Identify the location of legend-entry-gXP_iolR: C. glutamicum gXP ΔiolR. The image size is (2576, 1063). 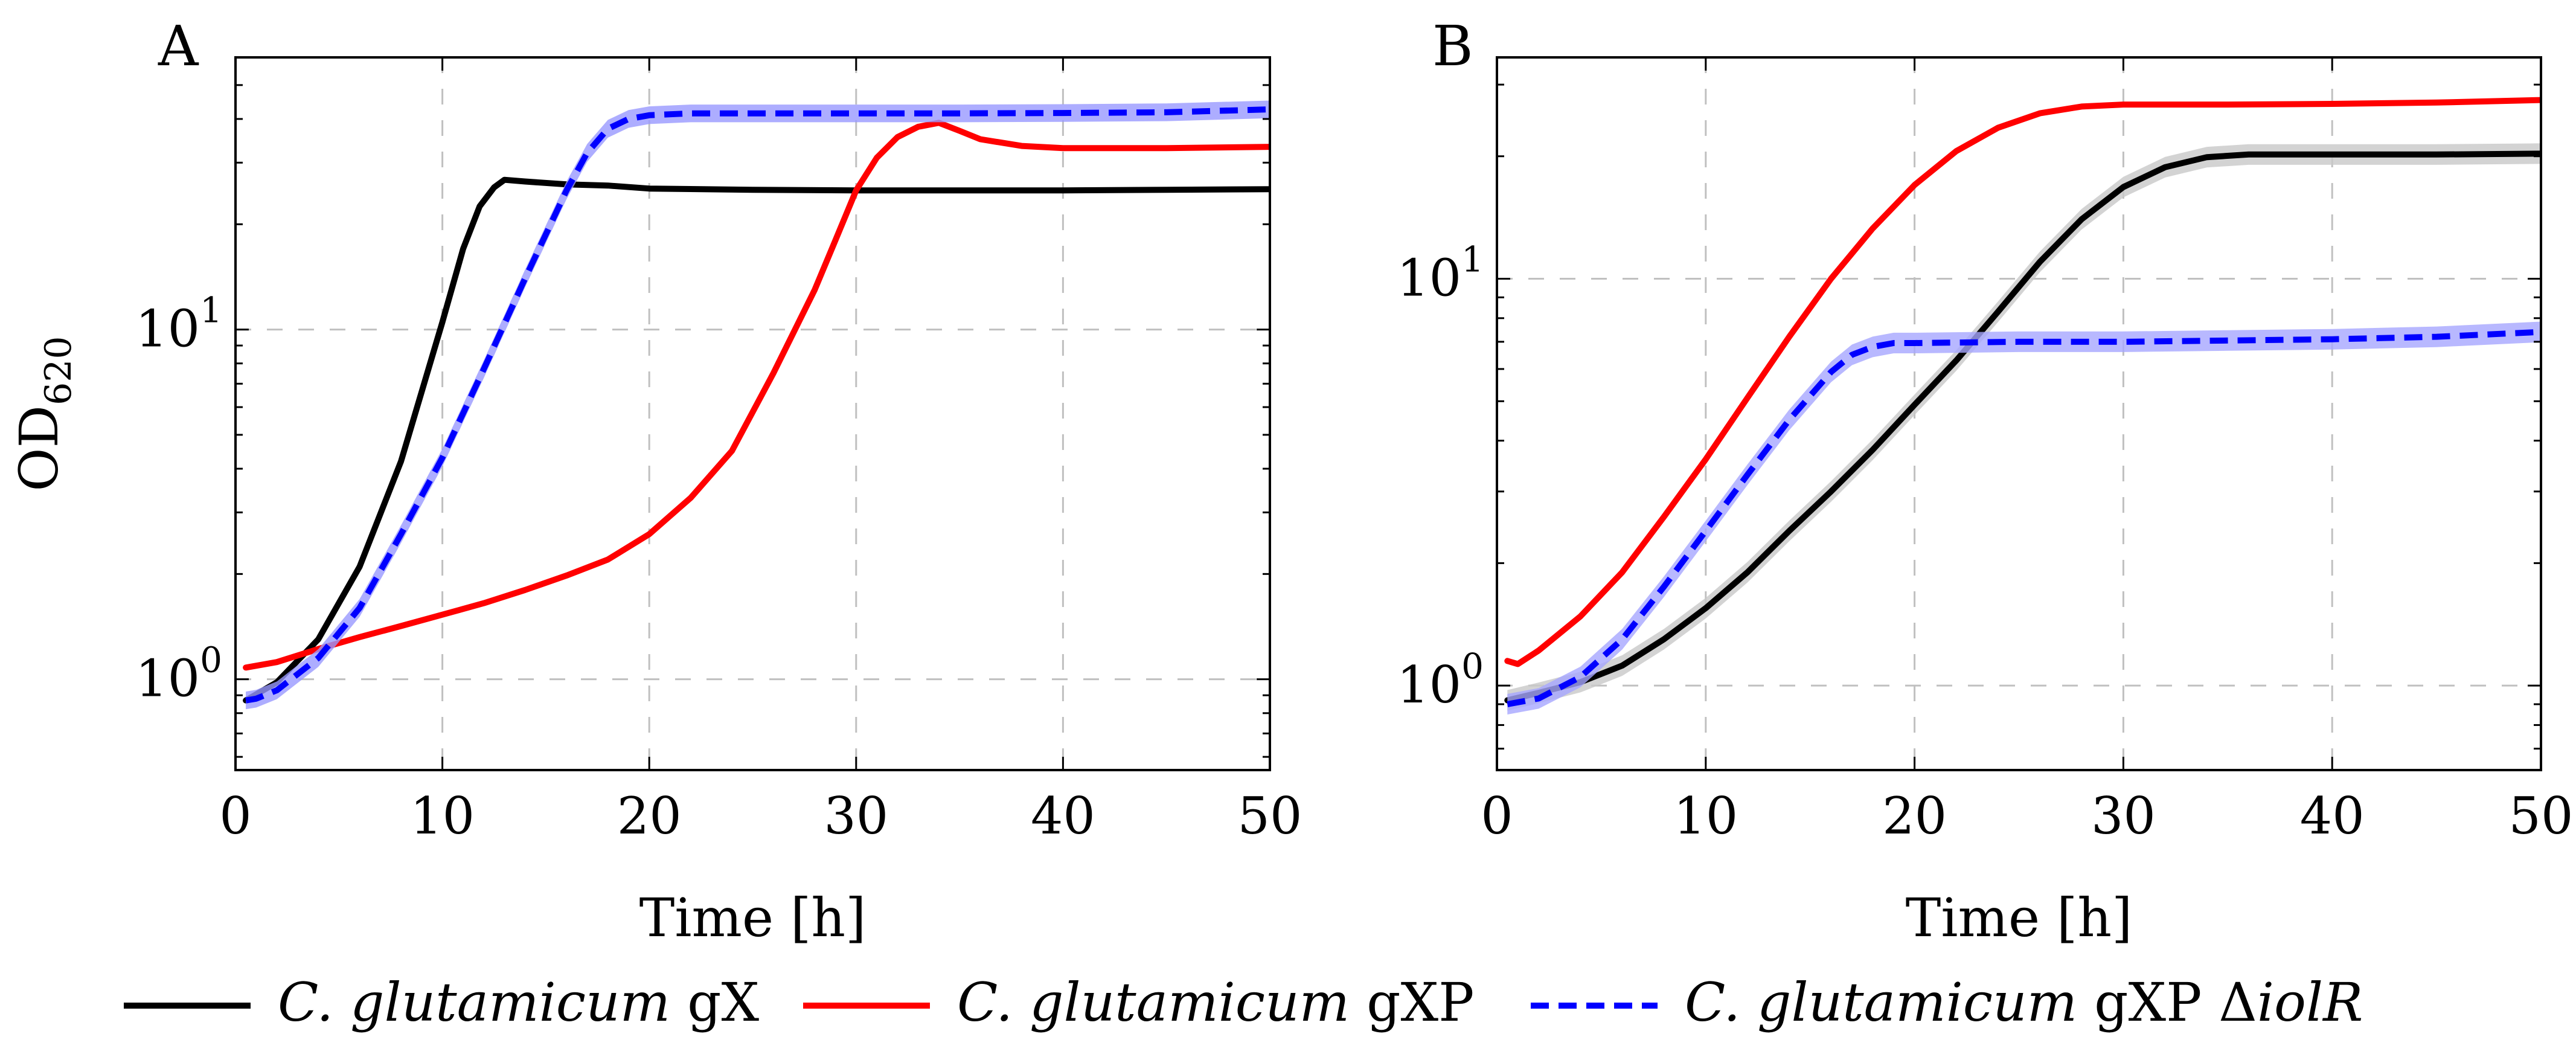
(2024, 1002).